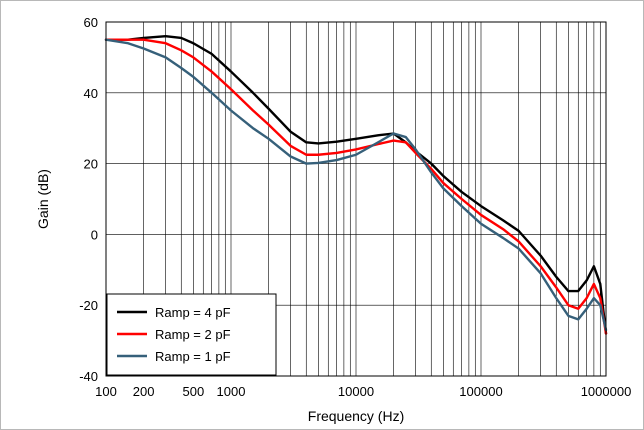 This screenshot has height=430, width=644. Describe the element at coordinates (88, 305) in the screenshot. I see `y-tick-label: -20` at that location.